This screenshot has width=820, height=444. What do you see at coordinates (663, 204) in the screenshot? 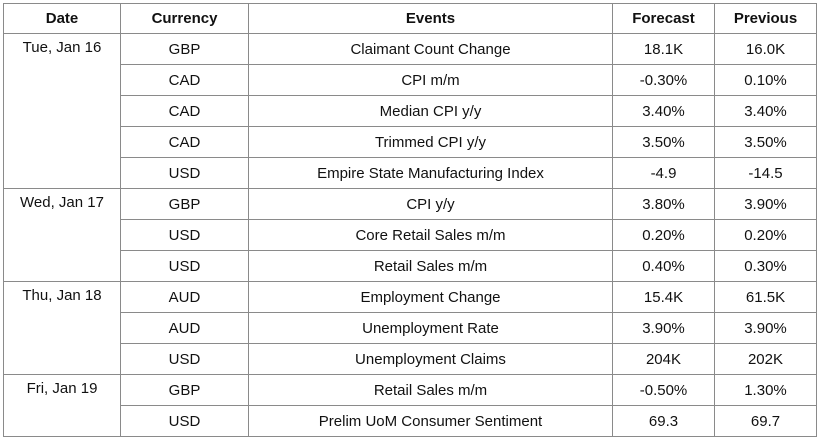
I see `forecast-cell: 3.80%` at bounding box center [663, 204].